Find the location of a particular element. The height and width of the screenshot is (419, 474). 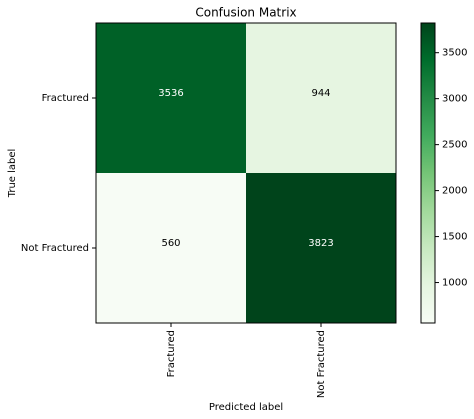

chart-title: Confusion Matrix is located at coordinates (245, 13).